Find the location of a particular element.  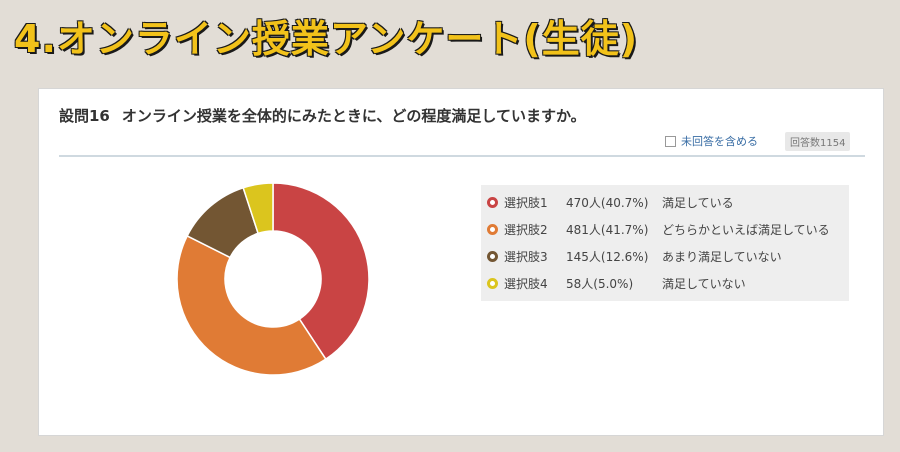

legend-row-1: 選択肢1 470人(40.7%) 満足している is located at coordinates (665, 202).